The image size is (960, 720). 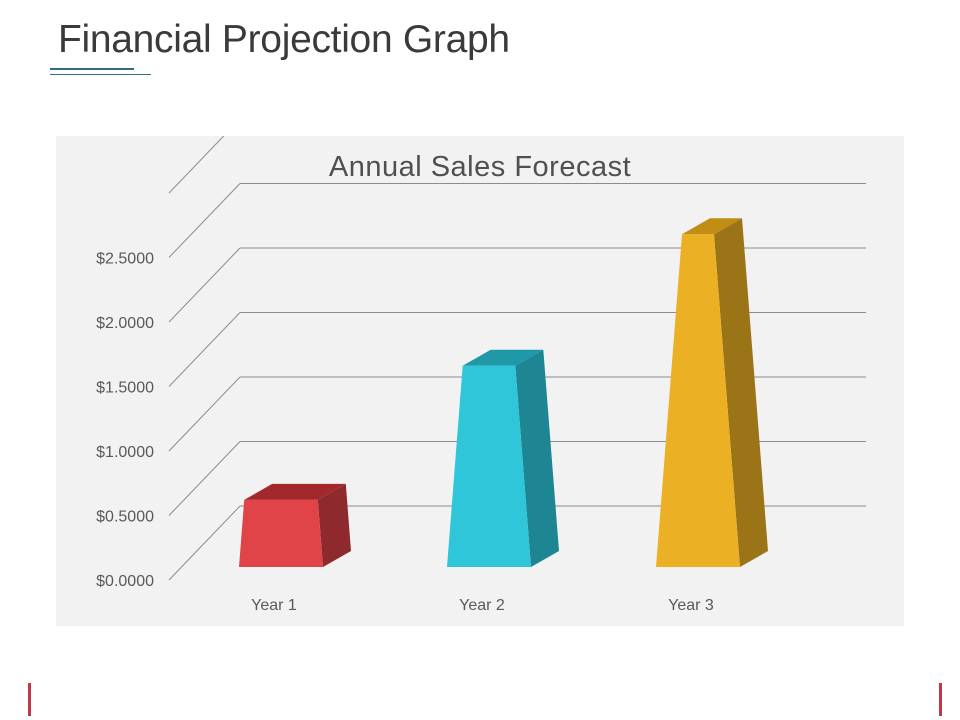 I want to click on y-tick-label: $1.0000, so click(x=125, y=452).